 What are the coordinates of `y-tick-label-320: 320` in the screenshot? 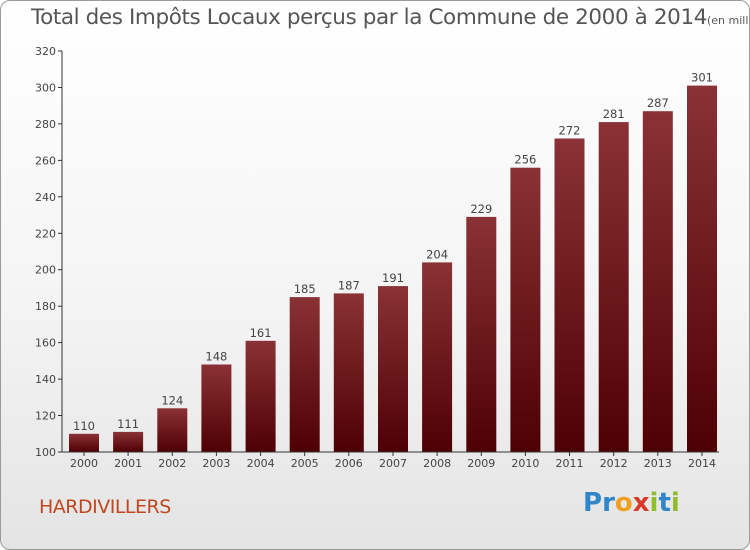 It's located at (45, 51).